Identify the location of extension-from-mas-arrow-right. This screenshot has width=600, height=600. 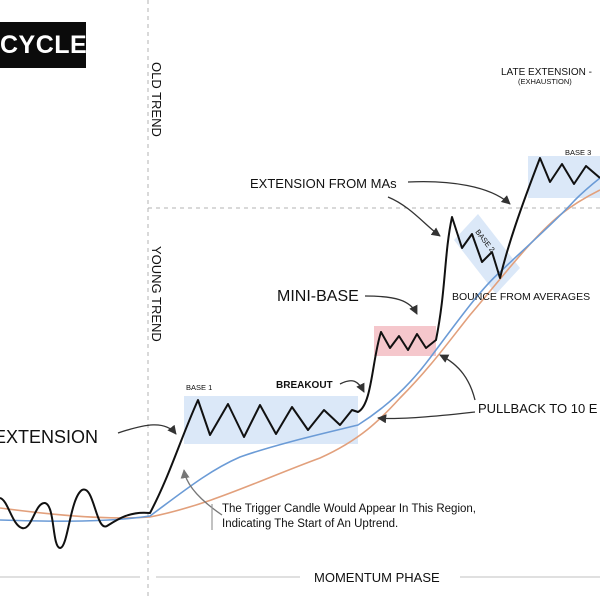
(459, 193).